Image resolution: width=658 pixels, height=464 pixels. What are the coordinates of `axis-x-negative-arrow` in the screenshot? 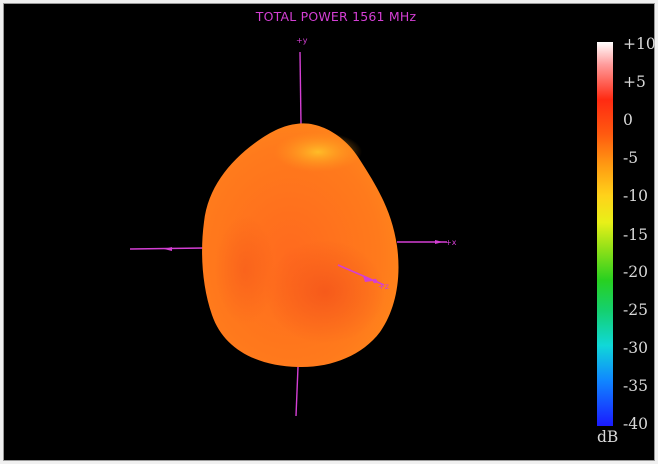 It's located at (168, 249).